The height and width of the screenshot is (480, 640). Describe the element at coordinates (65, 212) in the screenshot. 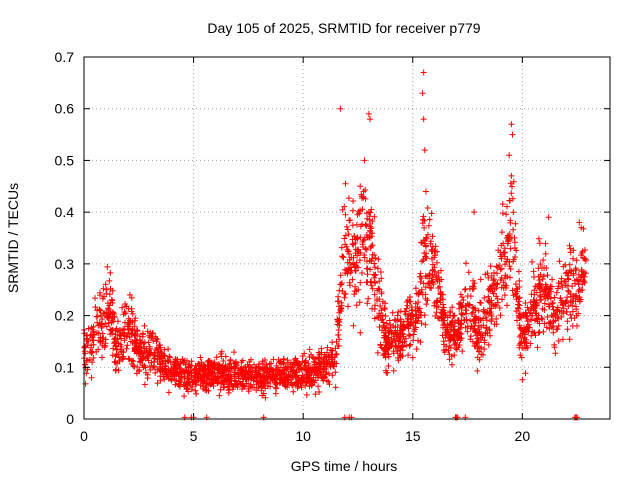

I see `y-tick-label: 0.4` at that location.